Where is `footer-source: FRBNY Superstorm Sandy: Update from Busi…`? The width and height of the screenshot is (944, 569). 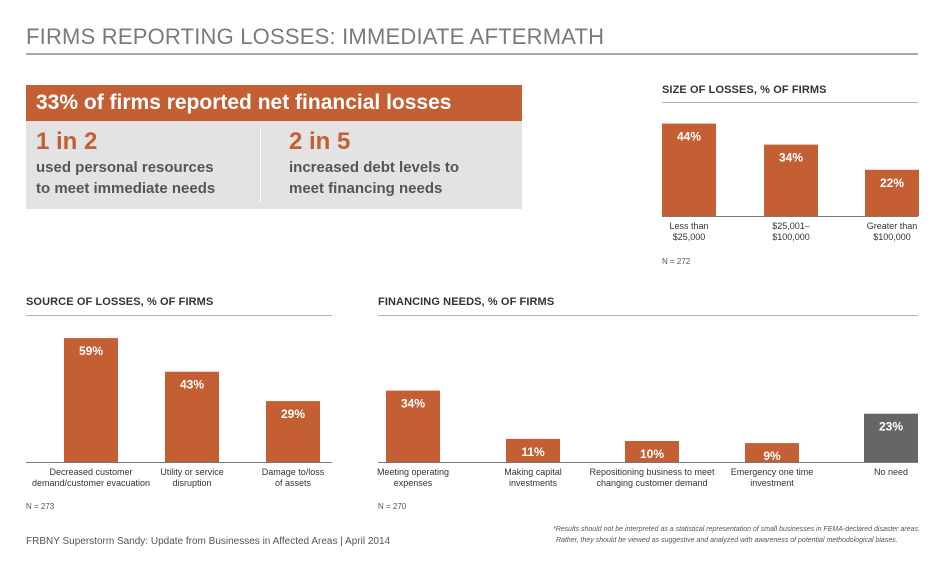 footer-source: FRBNY Superstorm Sandy: Update from Busi… is located at coordinates (208, 541).